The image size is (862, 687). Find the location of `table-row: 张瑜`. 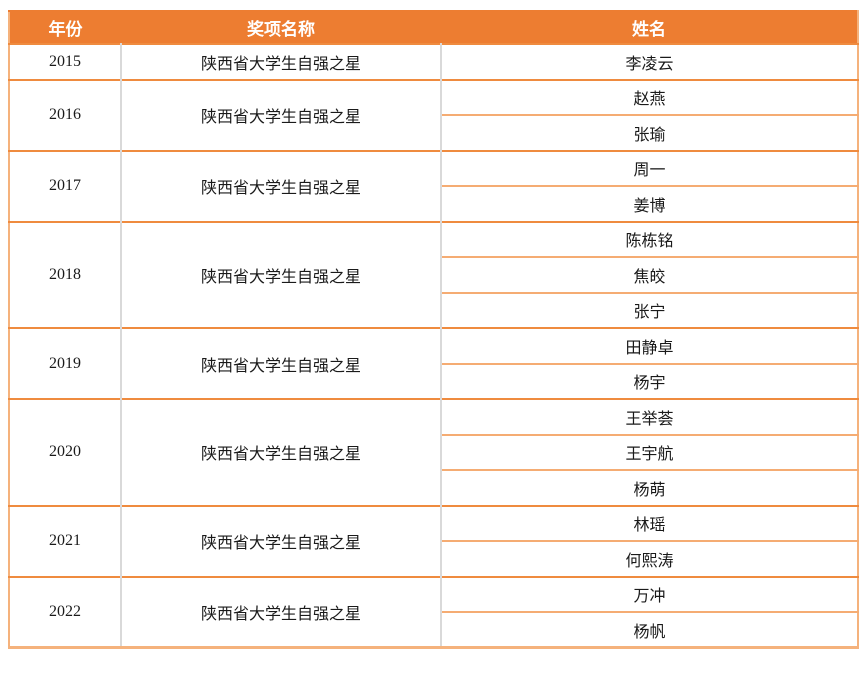

table-row: 张瑜 is located at coordinates (433, 132).